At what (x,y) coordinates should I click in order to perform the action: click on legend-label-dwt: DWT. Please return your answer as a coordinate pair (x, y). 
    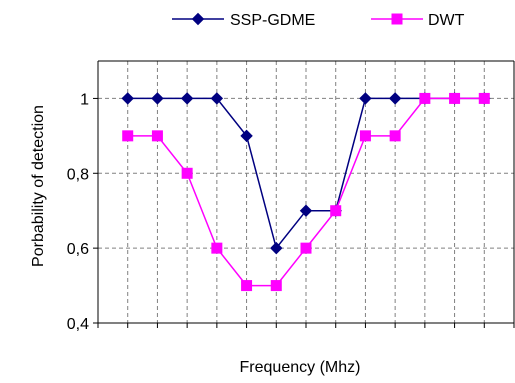
    Looking at the image, I should click on (446, 20).